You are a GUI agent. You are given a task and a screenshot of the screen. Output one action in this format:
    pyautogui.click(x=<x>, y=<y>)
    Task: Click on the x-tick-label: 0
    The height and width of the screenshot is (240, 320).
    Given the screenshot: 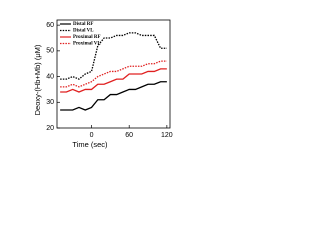 What is the action you would take?
    pyautogui.click(x=92, y=135)
    